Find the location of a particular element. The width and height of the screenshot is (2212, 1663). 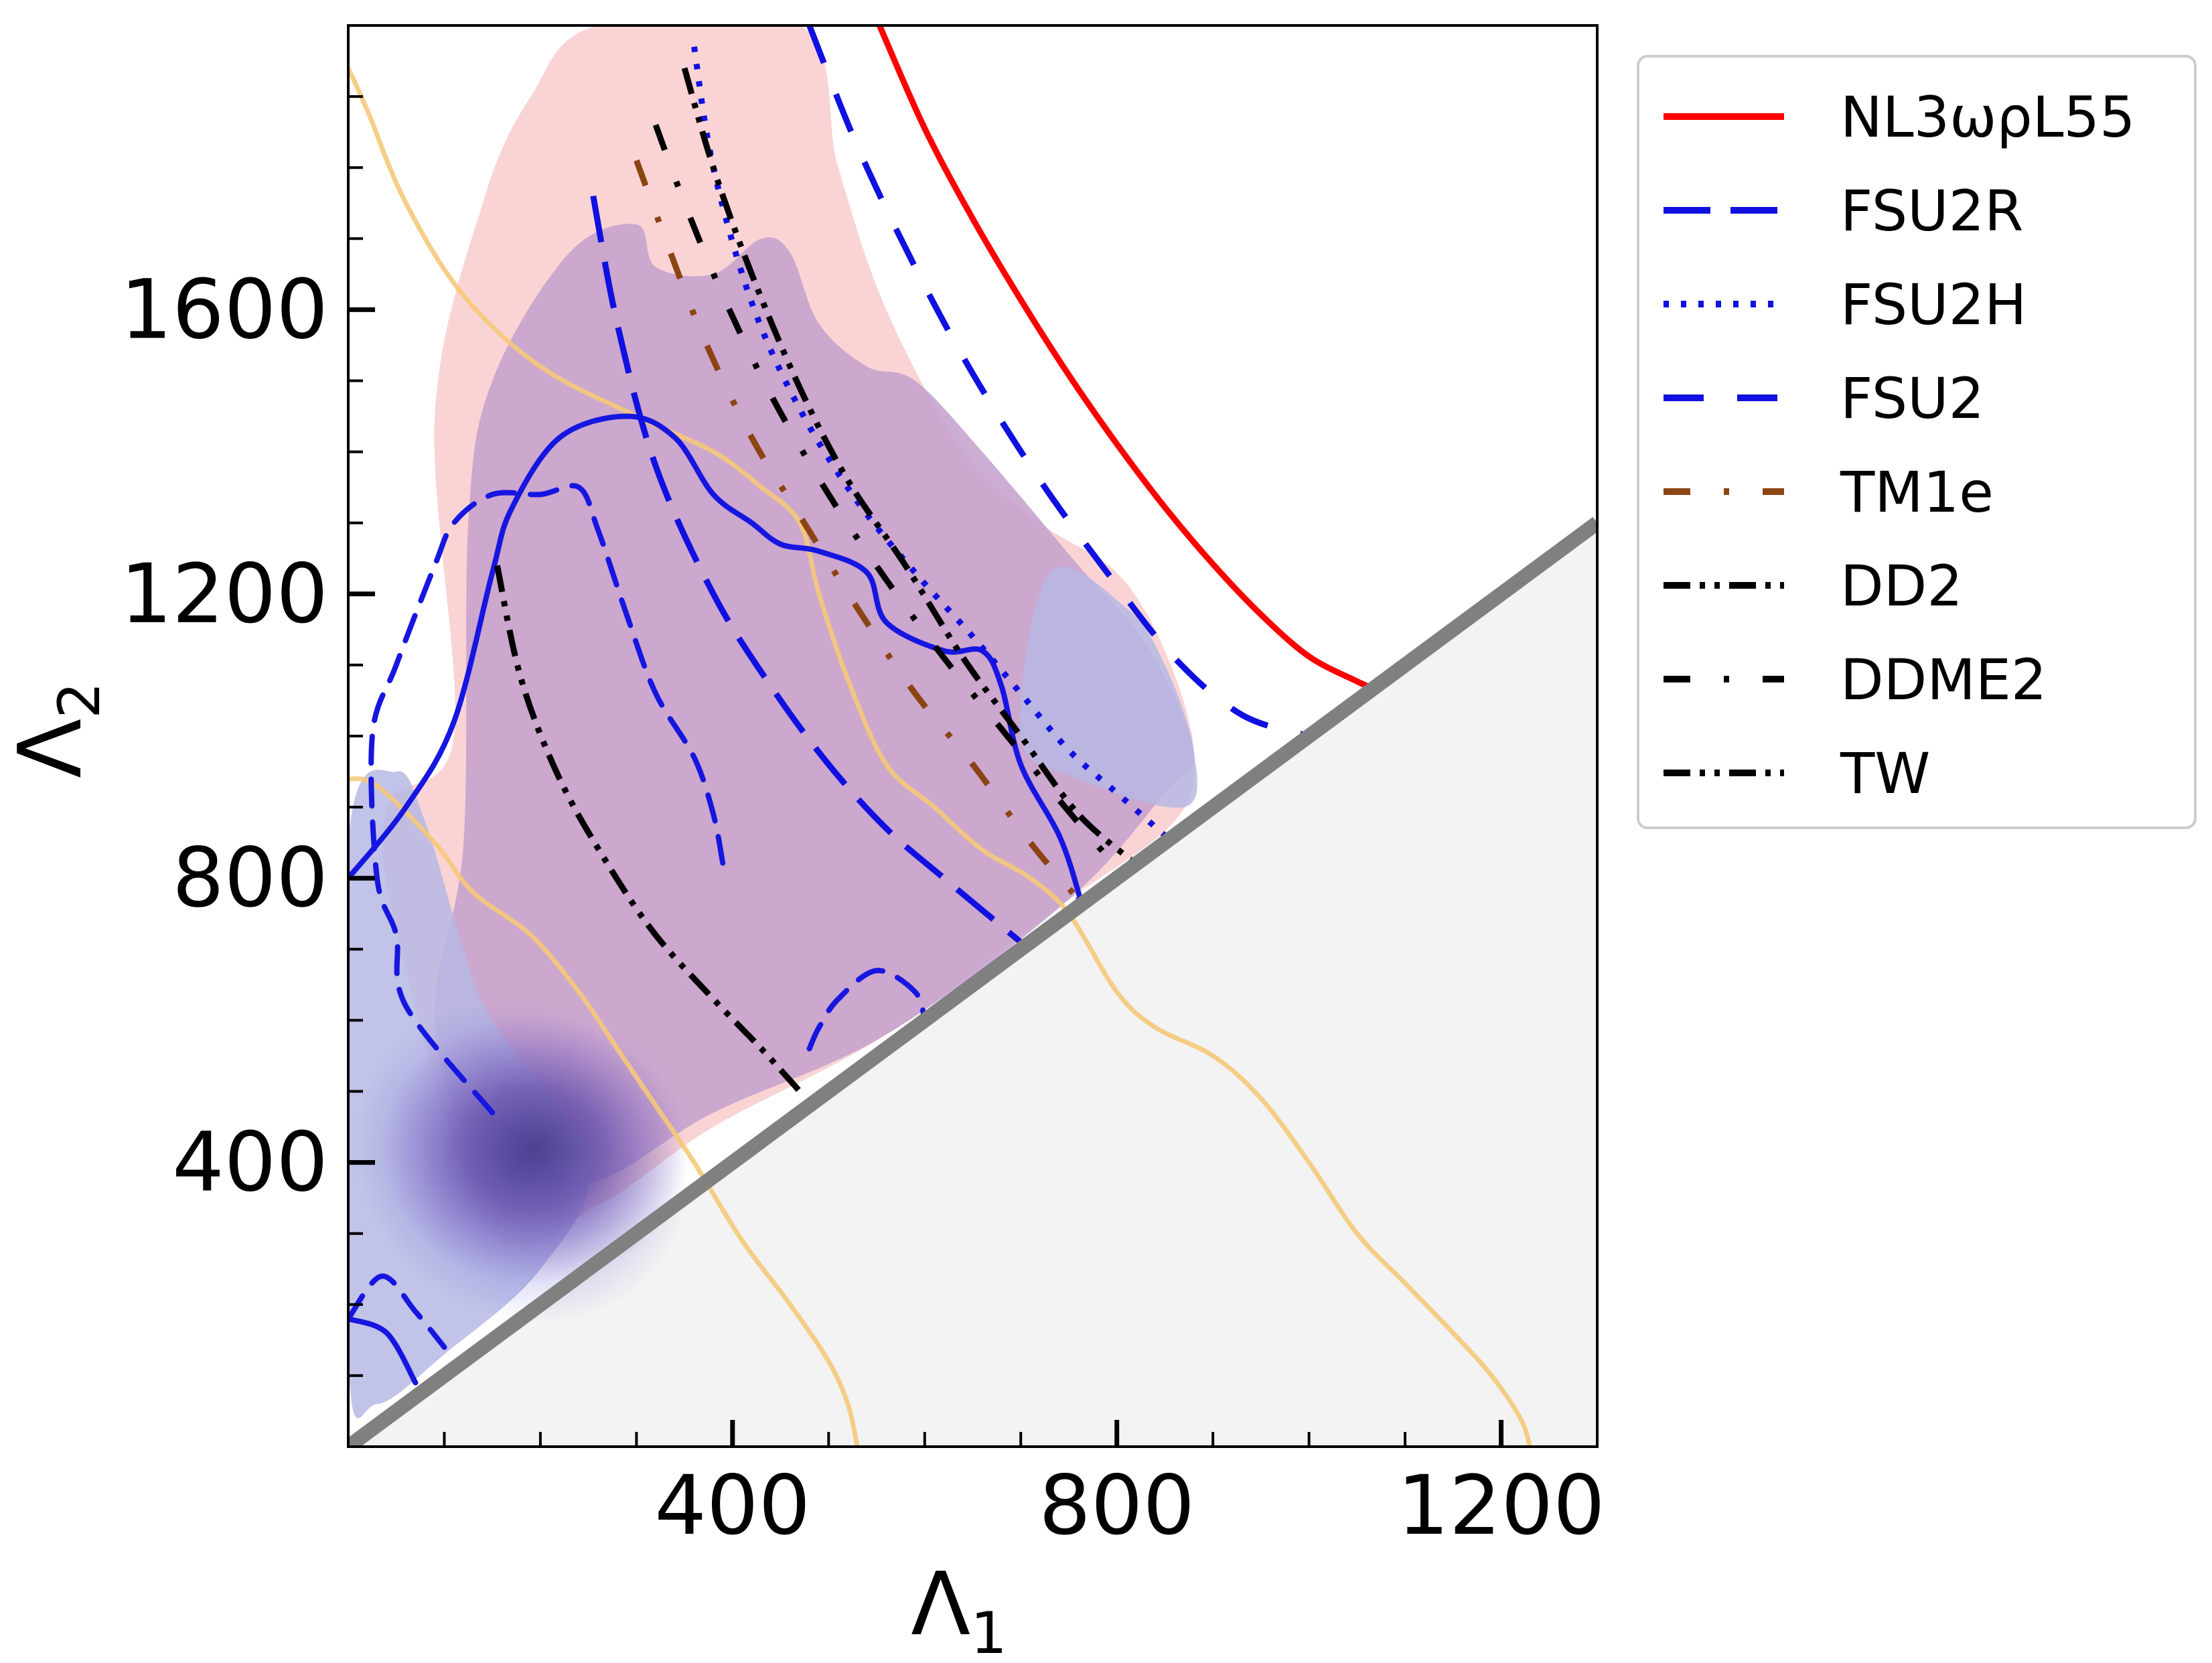

legend-entry: DD2 is located at coordinates (1813, 586).